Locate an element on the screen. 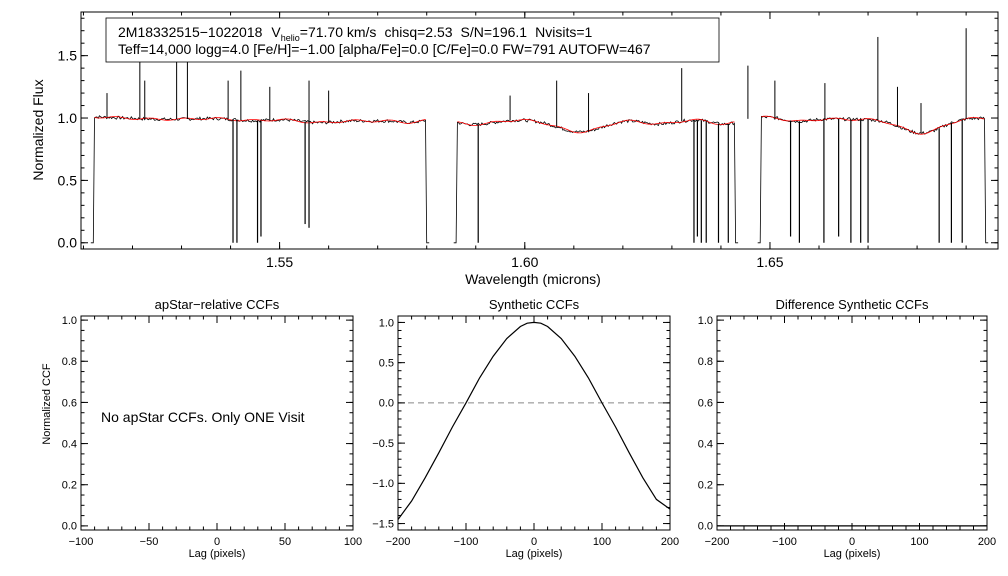  diff-ccf-ytick-label: 0.8 is located at coordinates (705, 362).